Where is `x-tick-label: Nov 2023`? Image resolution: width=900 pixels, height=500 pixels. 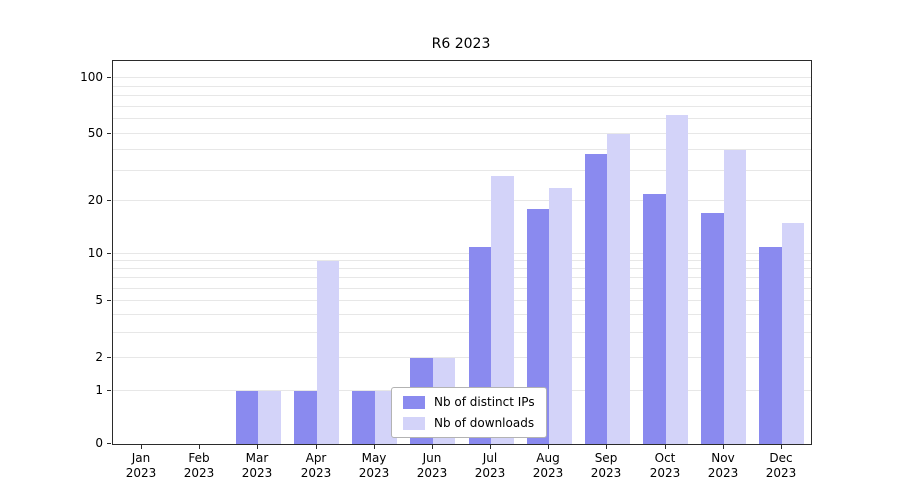
x-tick-label: Nov 2023 is located at coordinates (723, 465).